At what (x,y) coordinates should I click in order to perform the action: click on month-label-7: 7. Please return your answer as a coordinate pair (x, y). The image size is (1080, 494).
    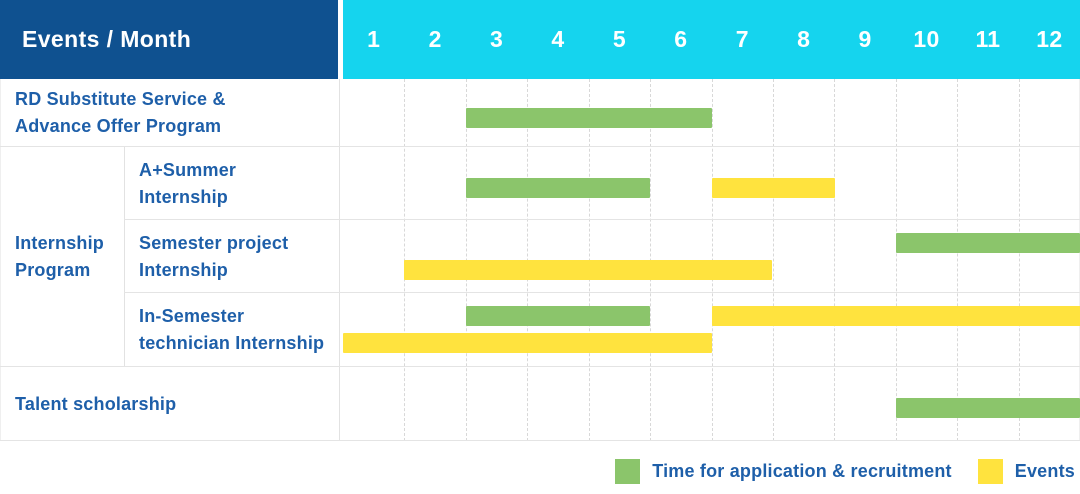
    Looking at the image, I should click on (742, 39).